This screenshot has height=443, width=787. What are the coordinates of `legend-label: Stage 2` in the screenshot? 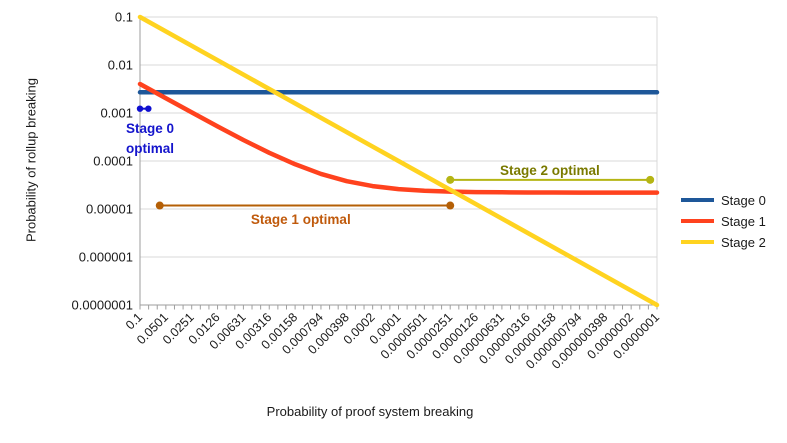 It's located at (743, 242).